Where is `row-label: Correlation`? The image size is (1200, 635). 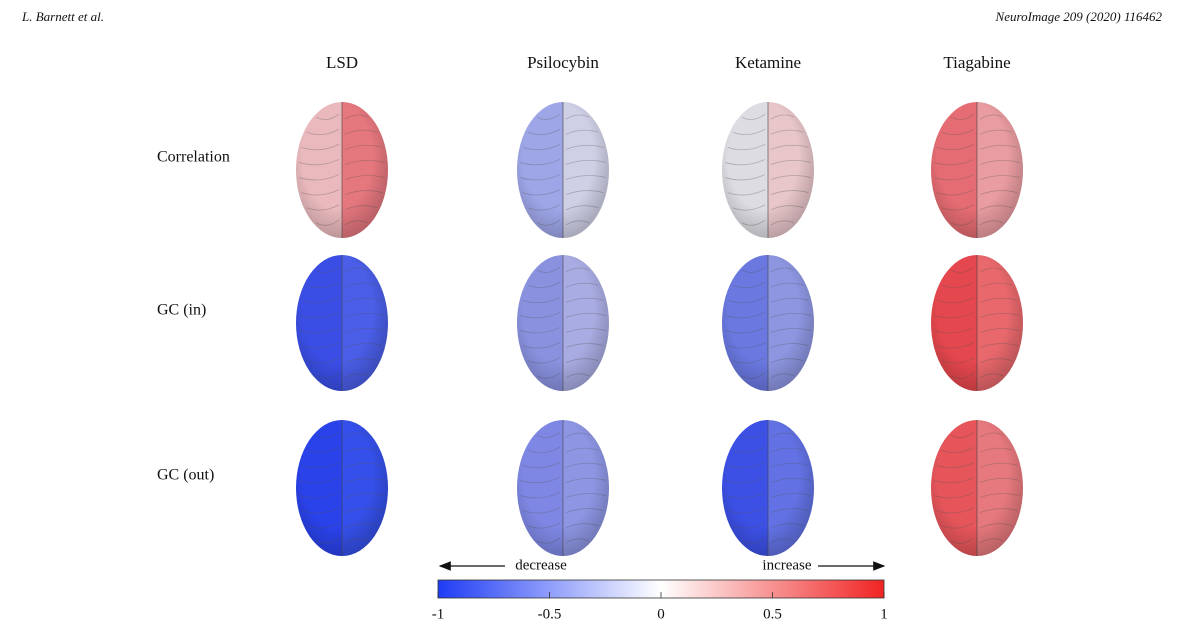 row-label: Correlation is located at coordinates (193, 157).